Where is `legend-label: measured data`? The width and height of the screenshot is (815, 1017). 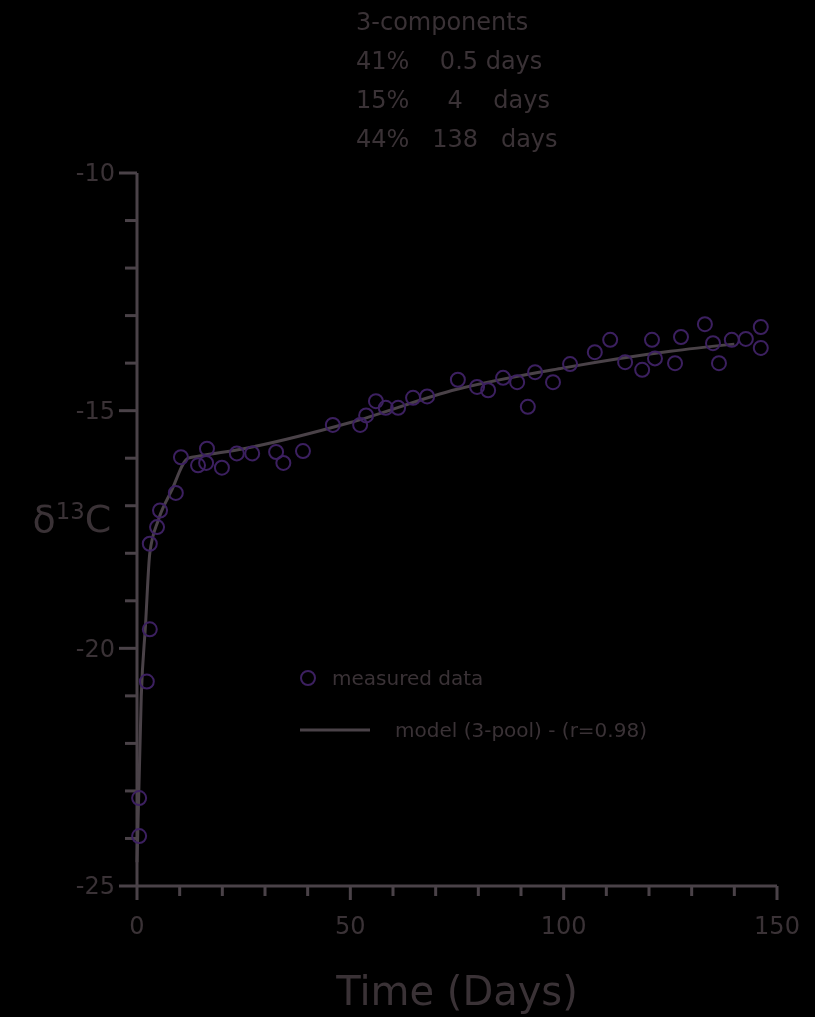 legend-label: measured data is located at coordinates (408, 678).